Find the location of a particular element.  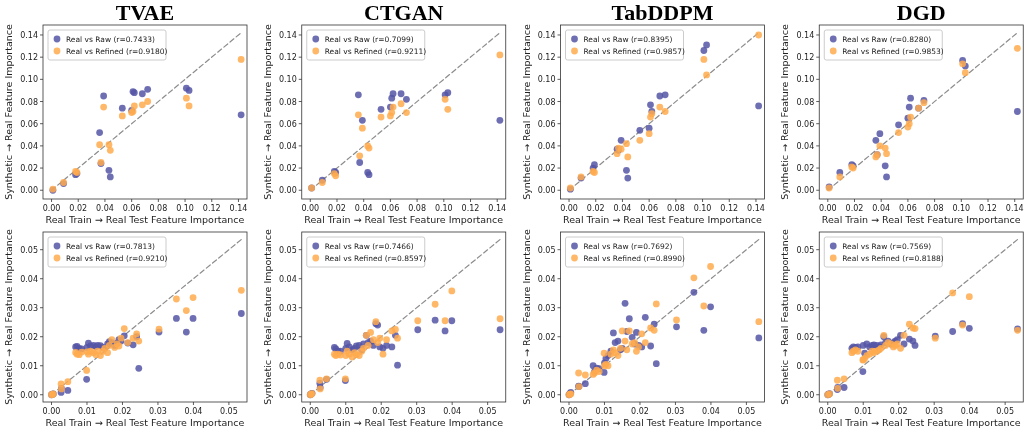

chart-title: DGD is located at coordinates (921, 12).